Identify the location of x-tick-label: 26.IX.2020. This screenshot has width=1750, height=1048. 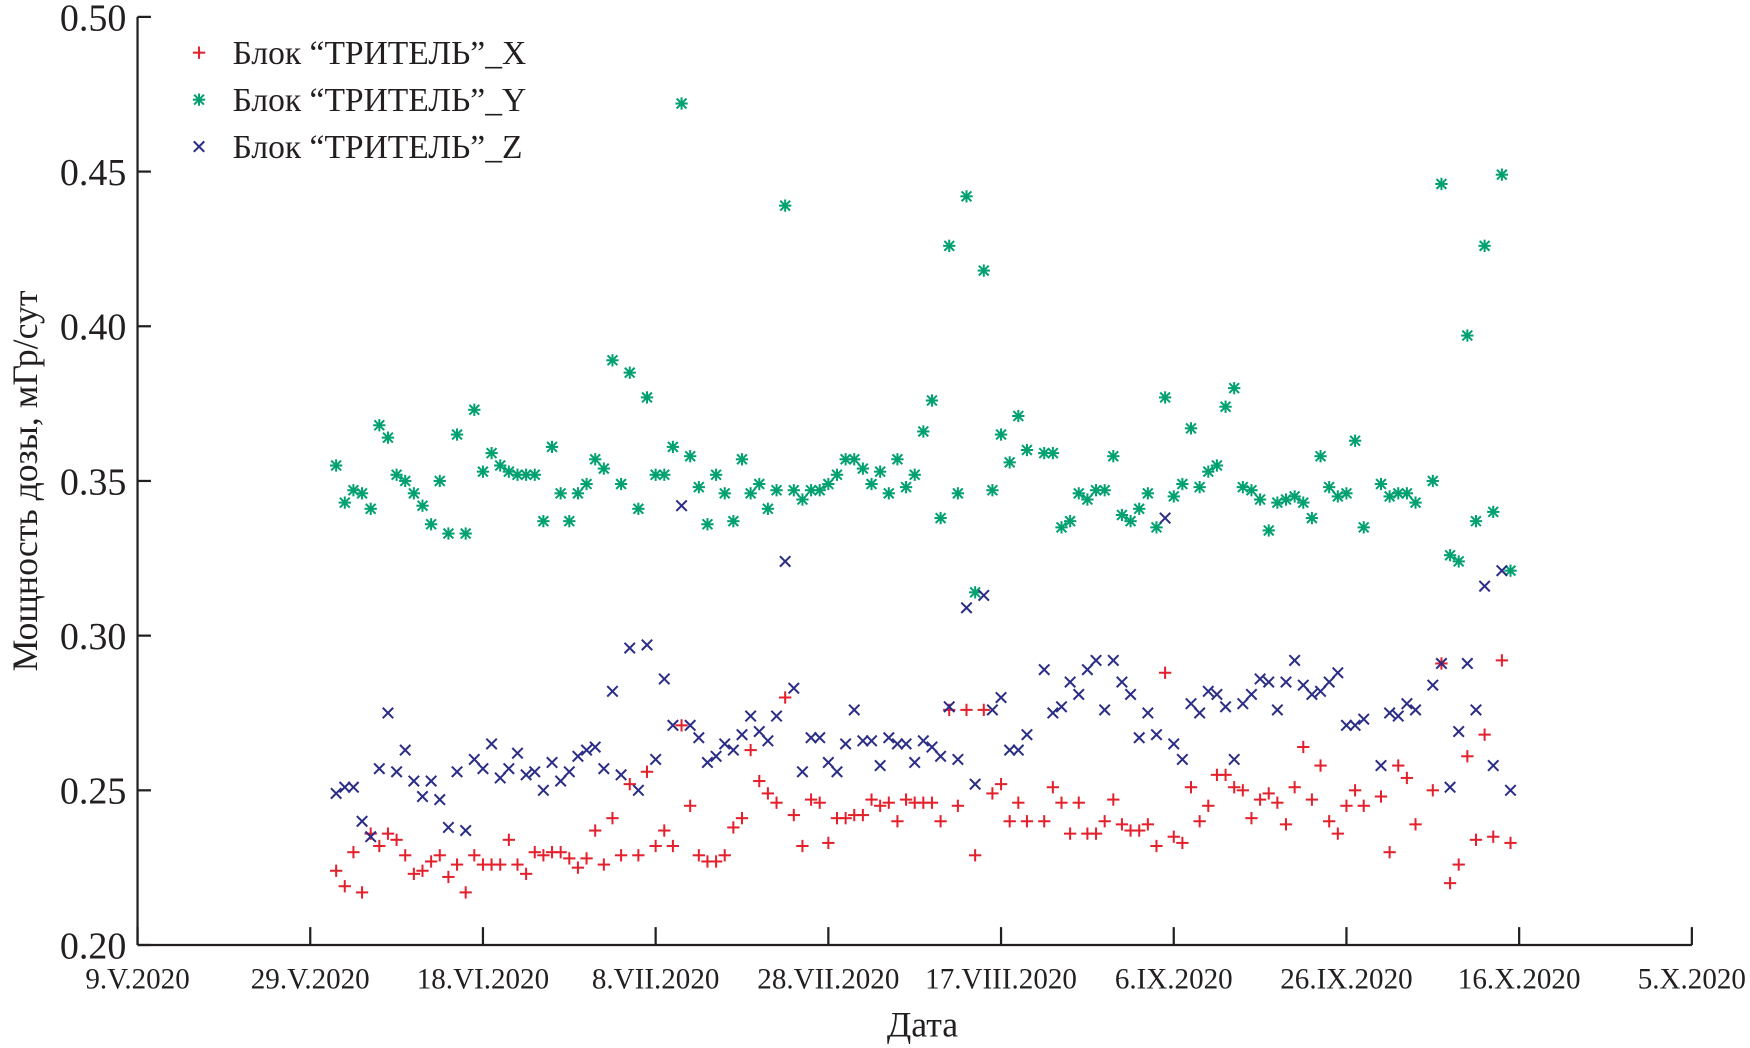
(1346, 980).